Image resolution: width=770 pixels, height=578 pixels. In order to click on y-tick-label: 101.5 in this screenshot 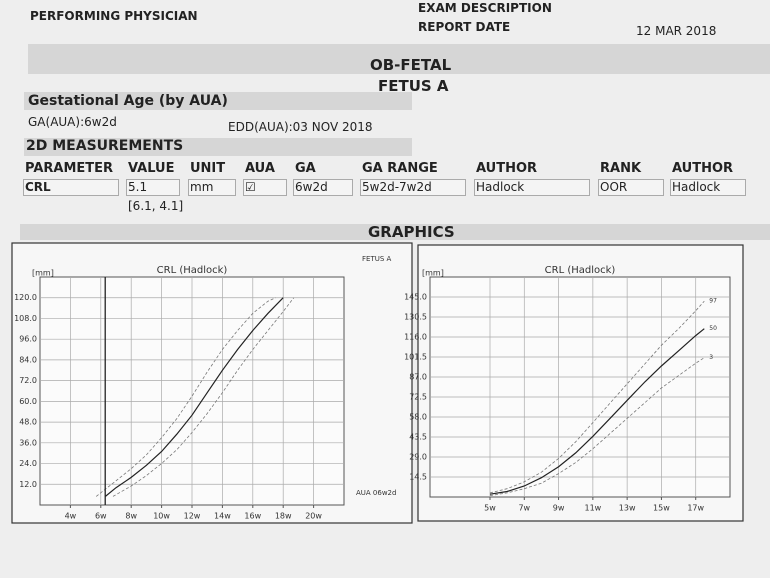, I will do `click(415, 357)`.